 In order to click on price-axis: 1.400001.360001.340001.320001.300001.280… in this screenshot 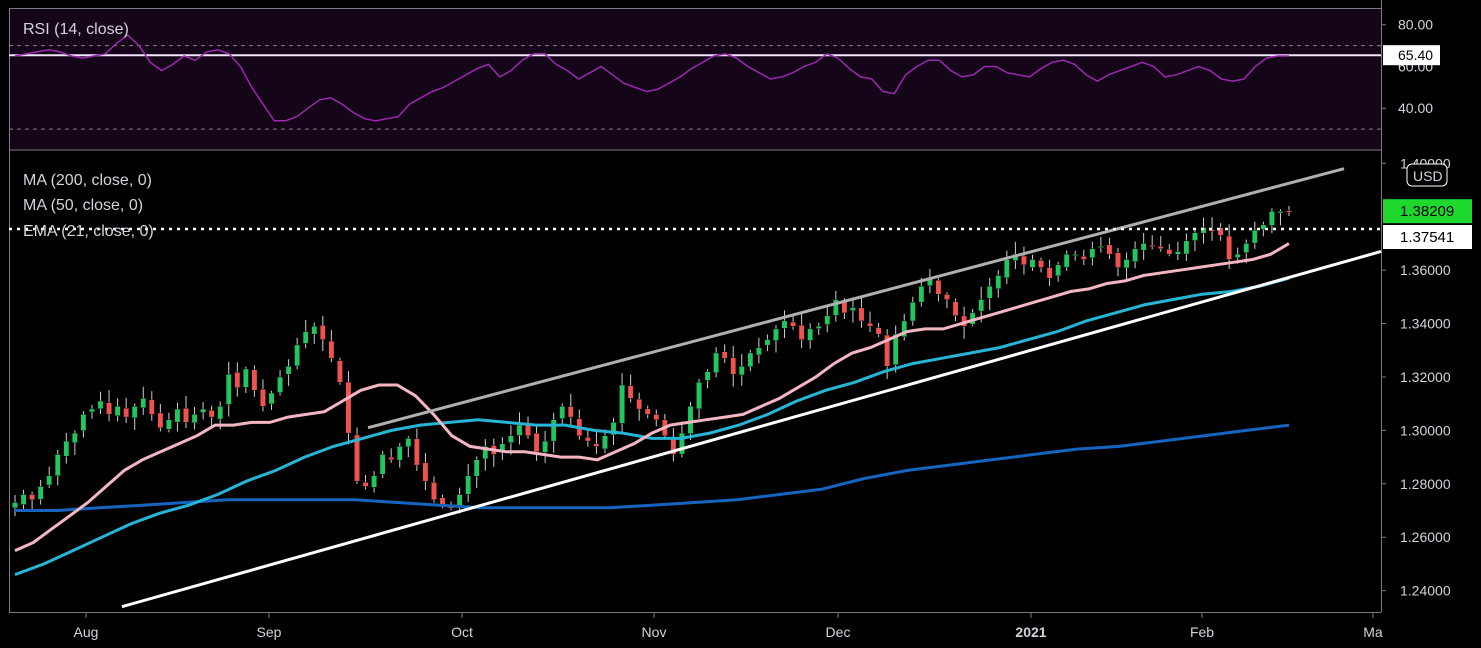, I will do `click(1416, 377)`.